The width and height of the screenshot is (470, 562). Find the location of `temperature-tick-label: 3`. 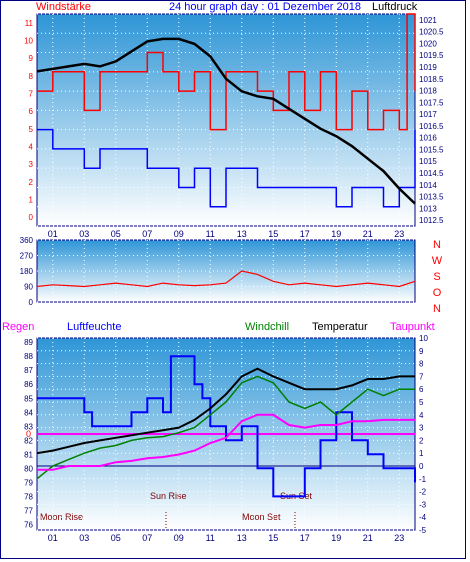

temperature-tick-label: 3 is located at coordinates (421, 428).